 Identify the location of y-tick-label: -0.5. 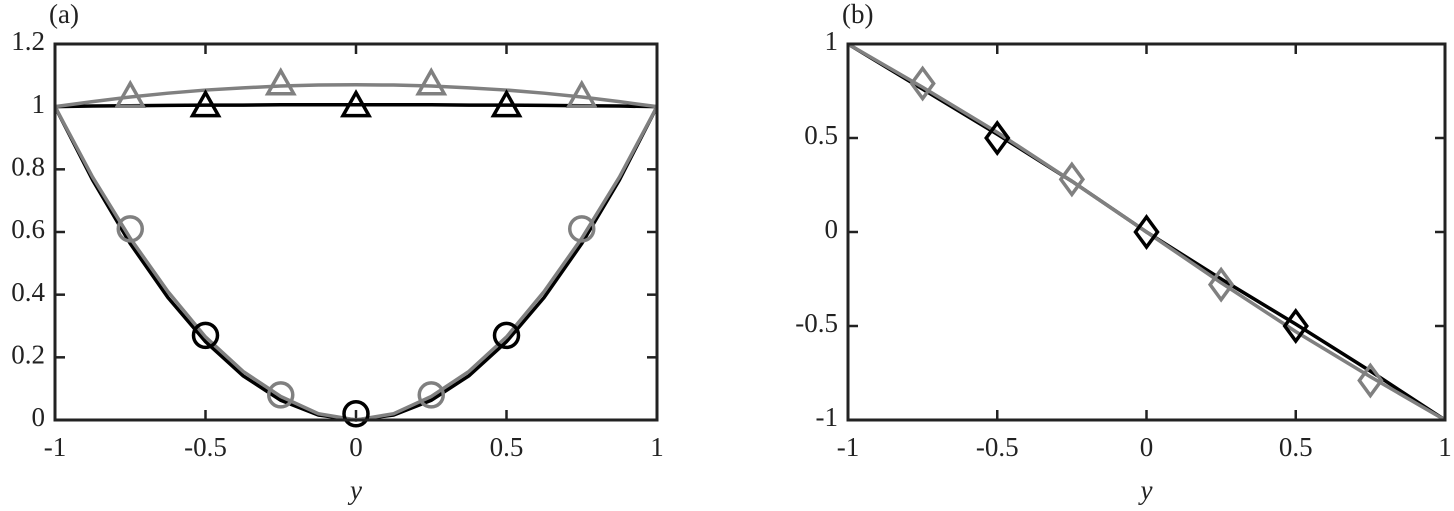
(816, 323).